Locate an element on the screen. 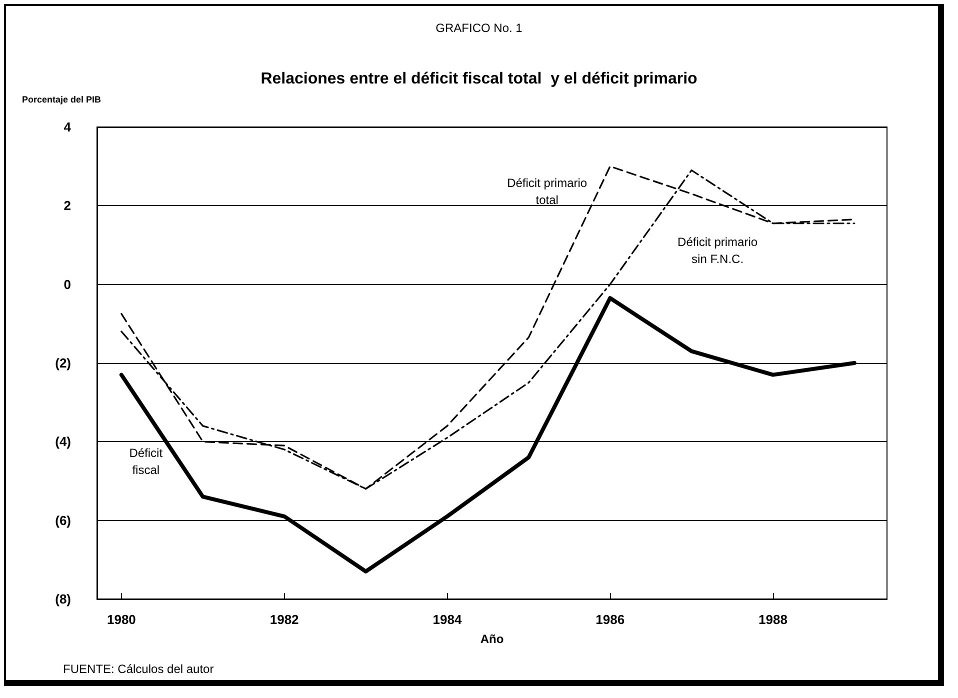 The image size is (958, 698). series-label: Déficit fiscal is located at coordinates (146, 462).